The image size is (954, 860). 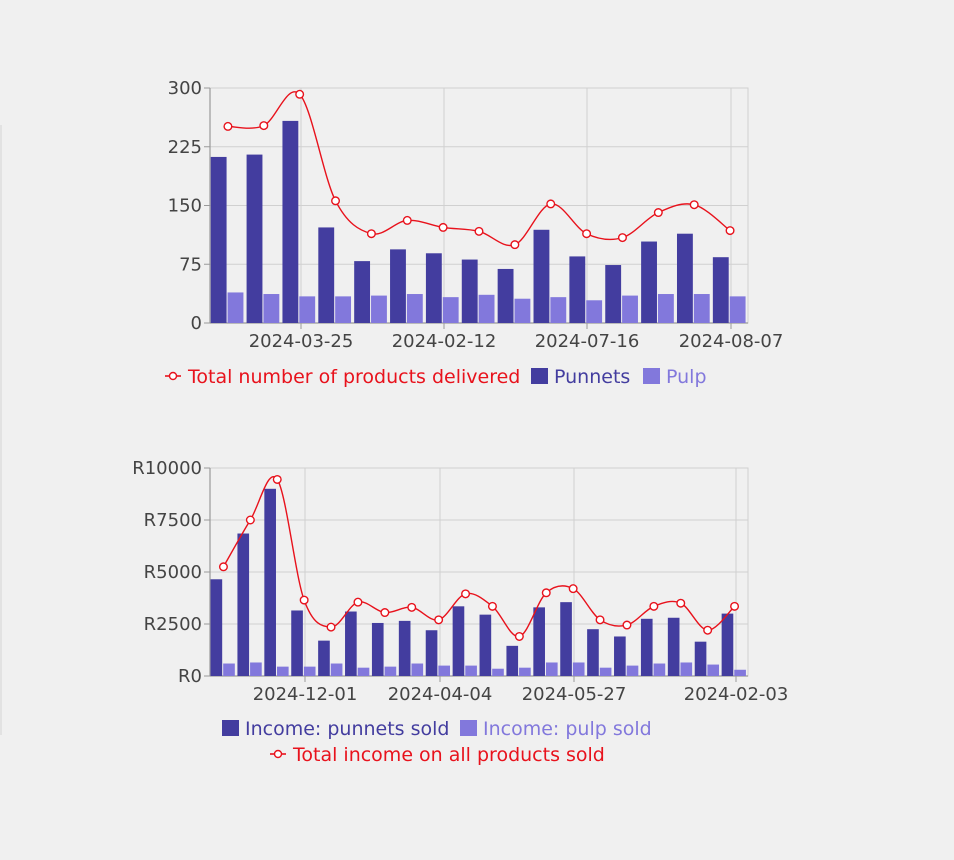 What do you see at coordinates (335, 729) in the screenshot?
I see `income-legend-item: Income: punnets sold` at bounding box center [335, 729].